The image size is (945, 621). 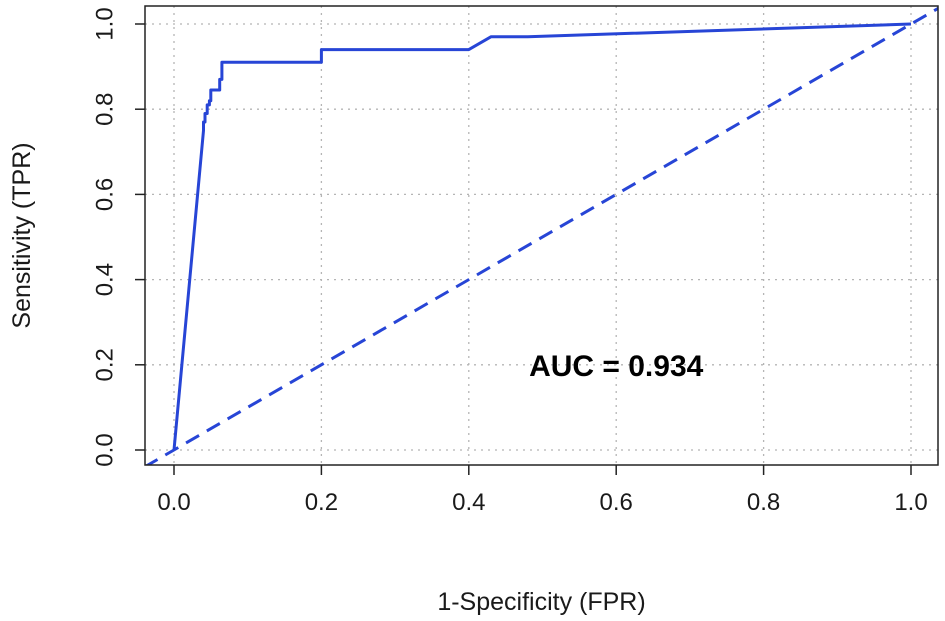 What do you see at coordinates (468, 502) in the screenshot?
I see `x-tick-label: 0.4` at bounding box center [468, 502].